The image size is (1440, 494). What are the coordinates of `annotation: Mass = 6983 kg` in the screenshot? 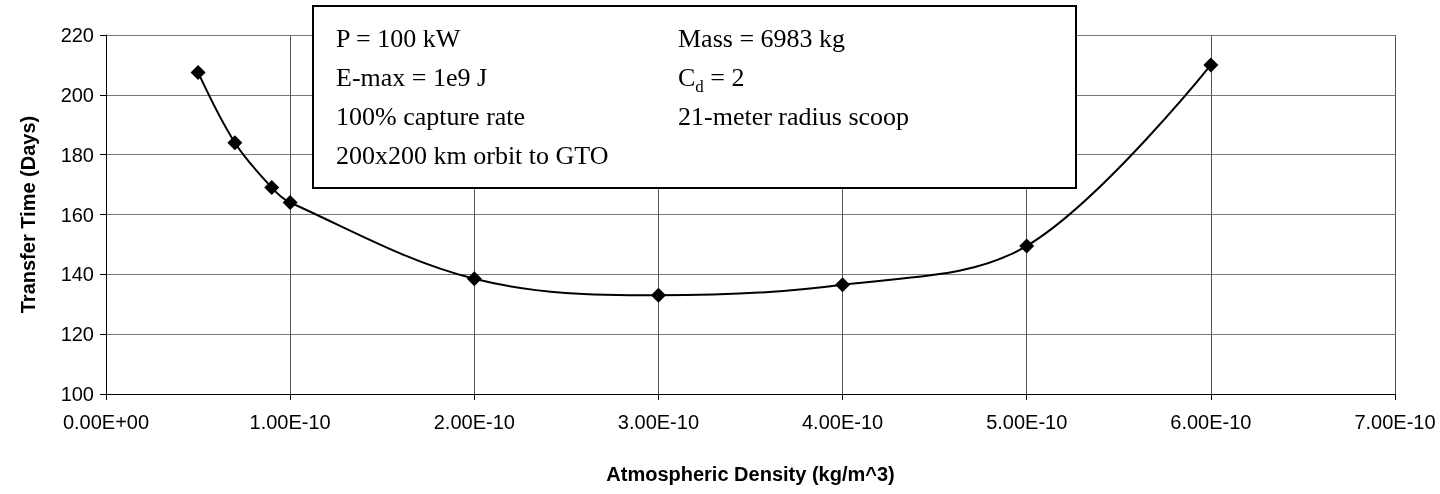 It's located at (762, 39).